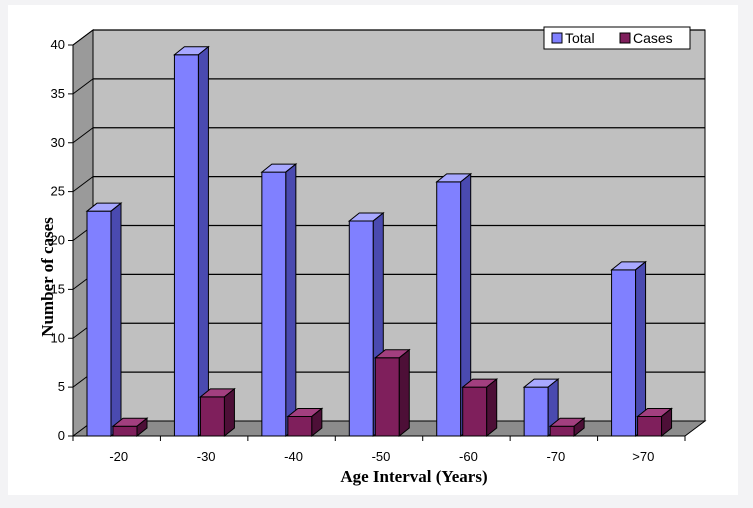 The image size is (753, 508). Describe the element at coordinates (58, 191) in the screenshot. I see `y-tick-label: 25` at that location.